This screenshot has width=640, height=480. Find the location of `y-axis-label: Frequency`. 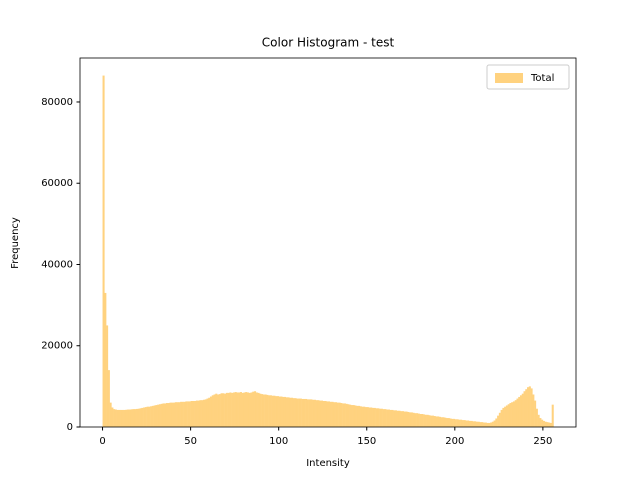

y-axis-label: Frequency is located at coordinates (15, 243).